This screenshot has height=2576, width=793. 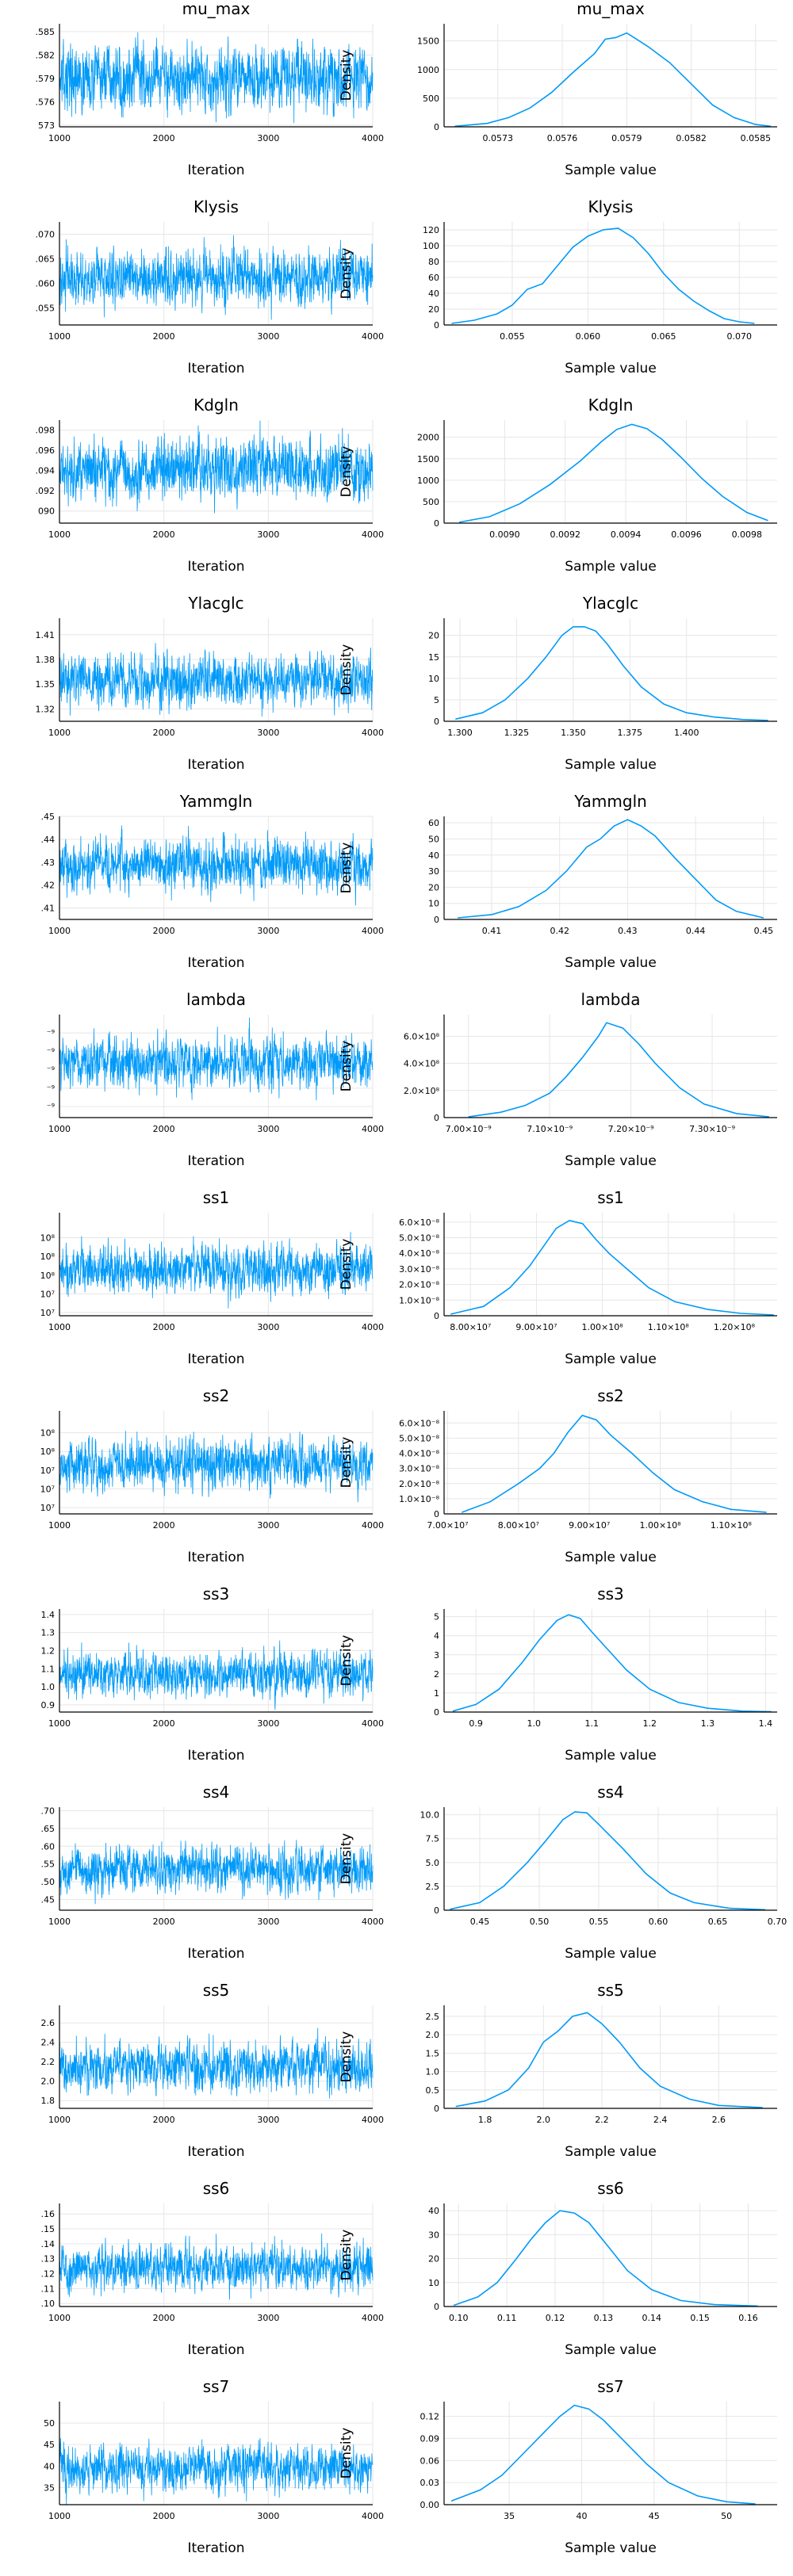 I want to click on y-tick-label: .16, so click(x=49, y=2214).